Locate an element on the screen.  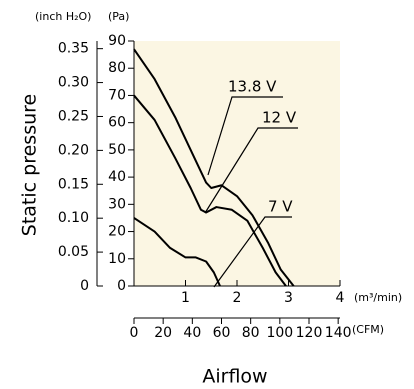
y-unit: (Pa) is located at coordinates (118, 16).